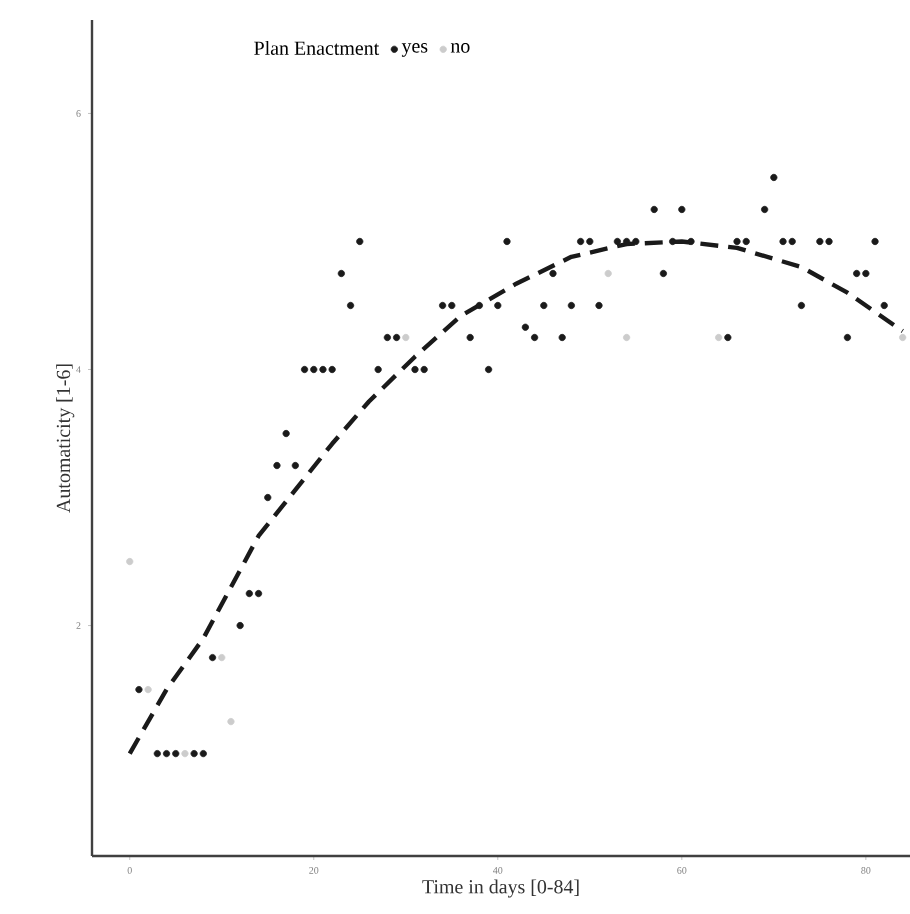 The width and height of the screenshot is (910, 914). What do you see at coordinates (317, 47) in the screenshot?
I see `legend-title: Plan Enactment` at bounding box center [317, 47].